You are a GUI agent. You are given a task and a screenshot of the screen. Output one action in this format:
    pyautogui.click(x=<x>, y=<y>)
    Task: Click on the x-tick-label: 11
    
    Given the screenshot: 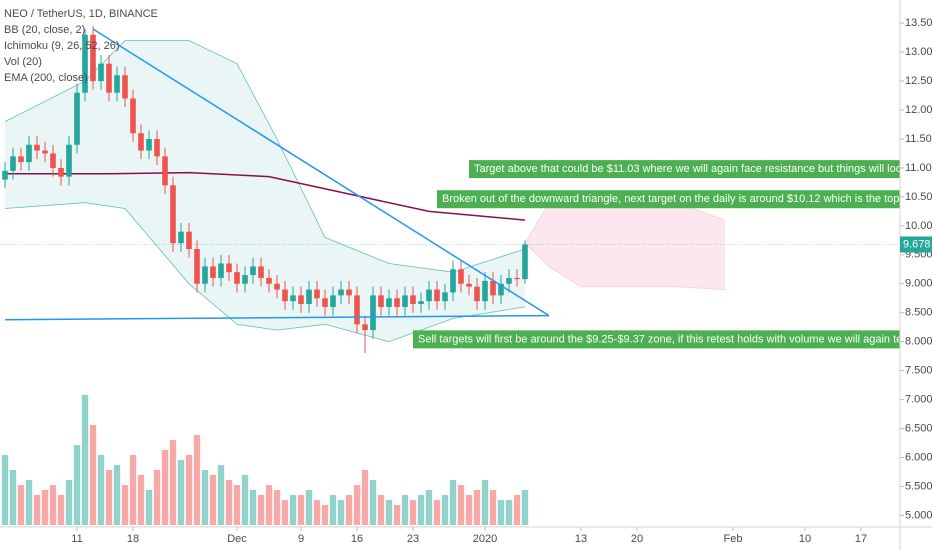 What is the action you would take?
    pyautogui.click(x=76, y=539)
    